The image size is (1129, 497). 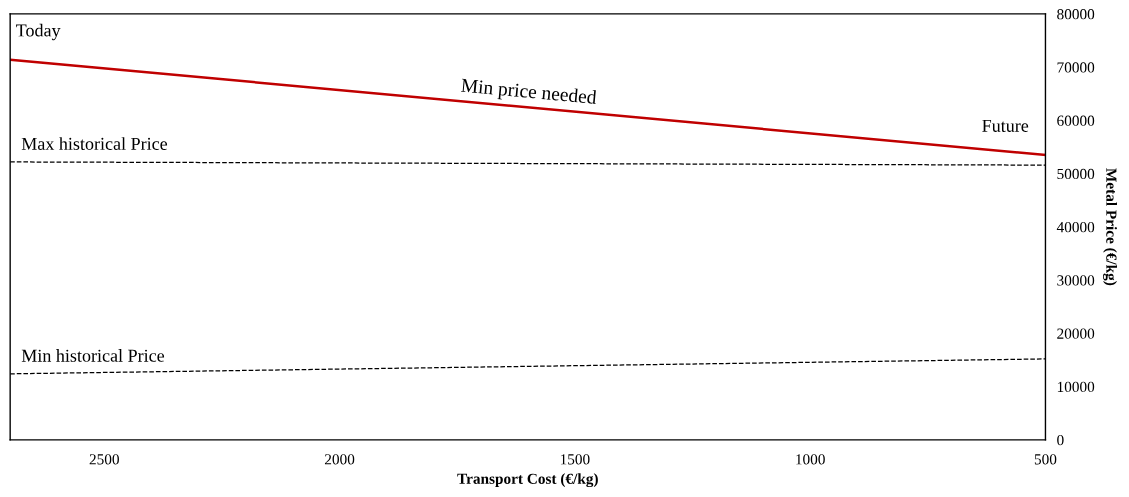 I want to click on y-tick-label: 80000, so click(x=1076, y=14).